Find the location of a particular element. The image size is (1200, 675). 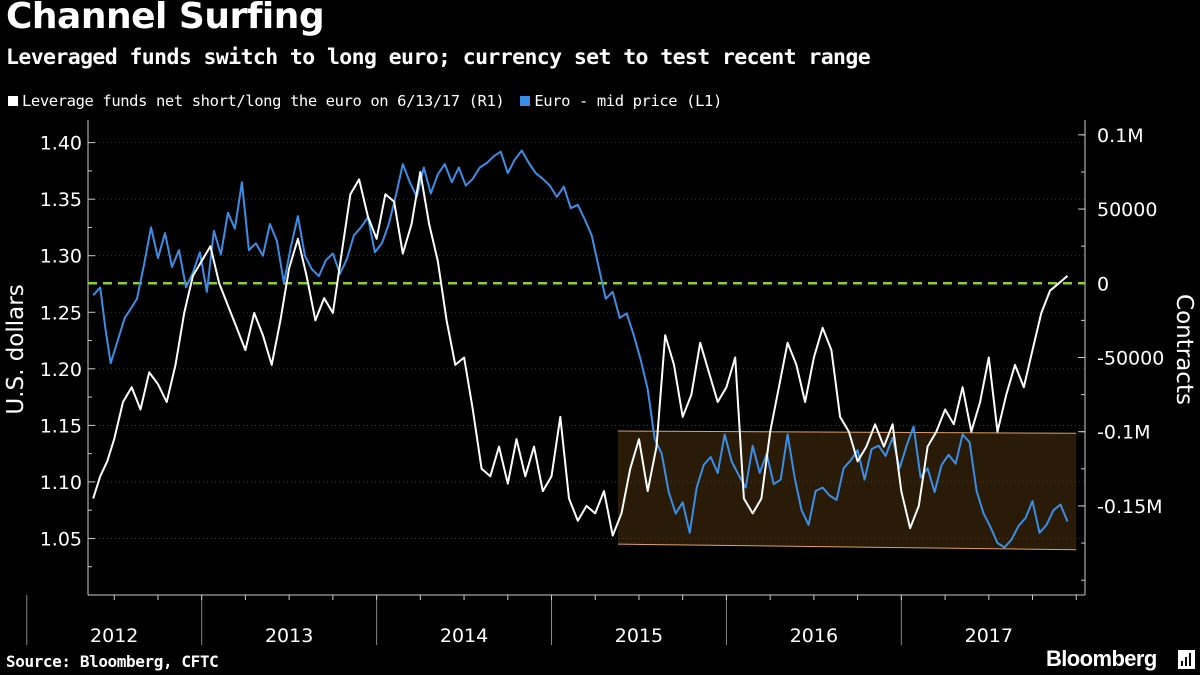

legend-label-euro: Euro - mid price (L1) is located at coordinates (628, 101).